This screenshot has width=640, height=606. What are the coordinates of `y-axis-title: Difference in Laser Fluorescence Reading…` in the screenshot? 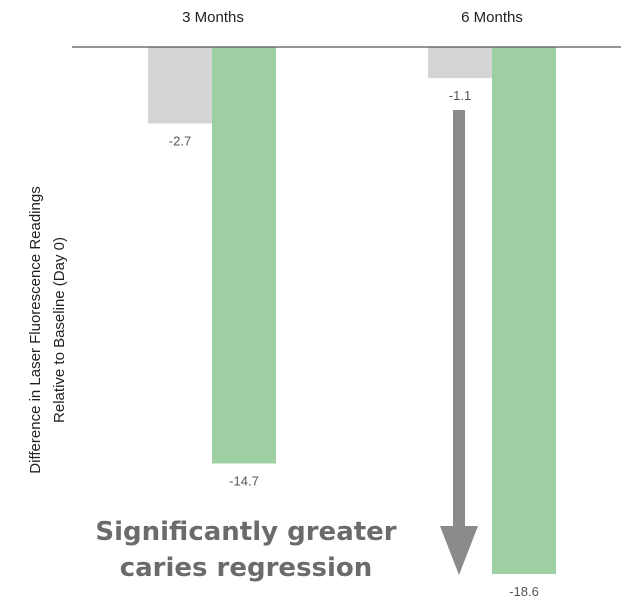 It's located at (47, 329).